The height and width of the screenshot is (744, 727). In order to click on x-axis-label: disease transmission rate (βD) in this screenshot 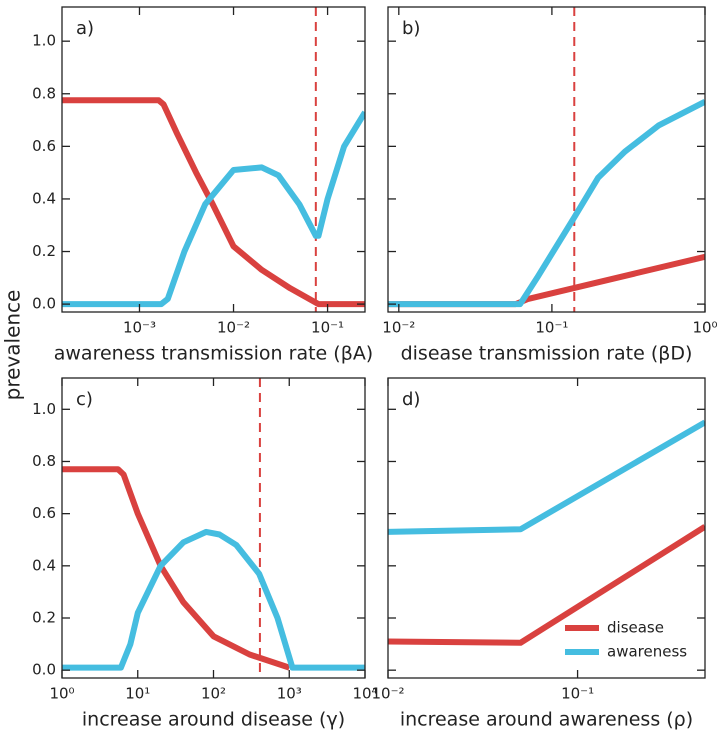, I will do `click(547, 354)`.